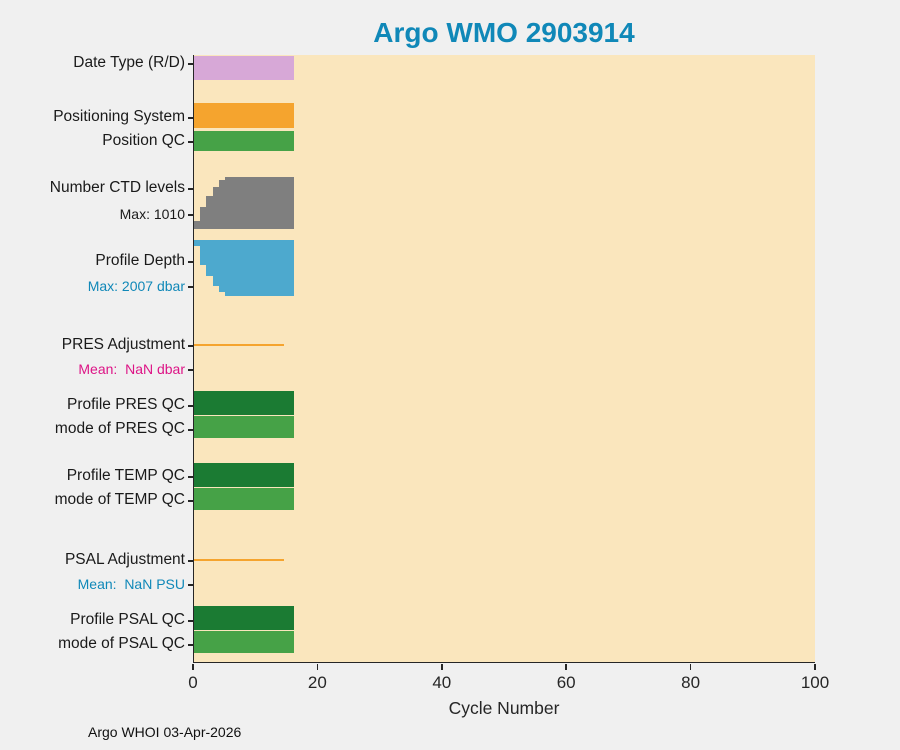 The width and height of the screenshot is (900, 750). I want to click on y-axis-label: mode of PRES QC, so click(119, 428).